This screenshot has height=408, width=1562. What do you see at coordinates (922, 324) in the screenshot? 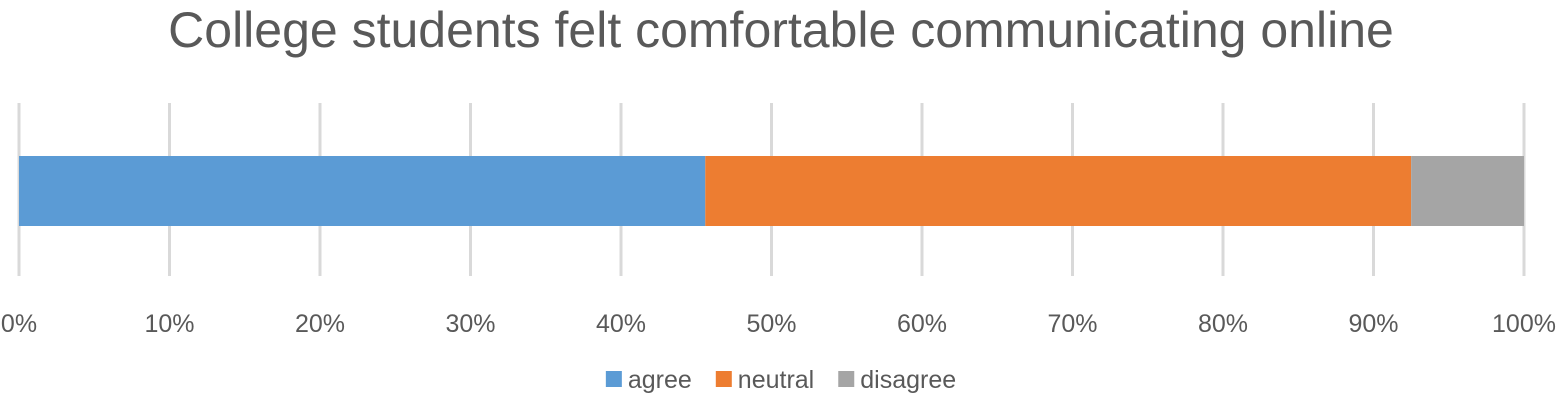
I see `x-tick-label-60: 60%` at bounding box center [922, 324].